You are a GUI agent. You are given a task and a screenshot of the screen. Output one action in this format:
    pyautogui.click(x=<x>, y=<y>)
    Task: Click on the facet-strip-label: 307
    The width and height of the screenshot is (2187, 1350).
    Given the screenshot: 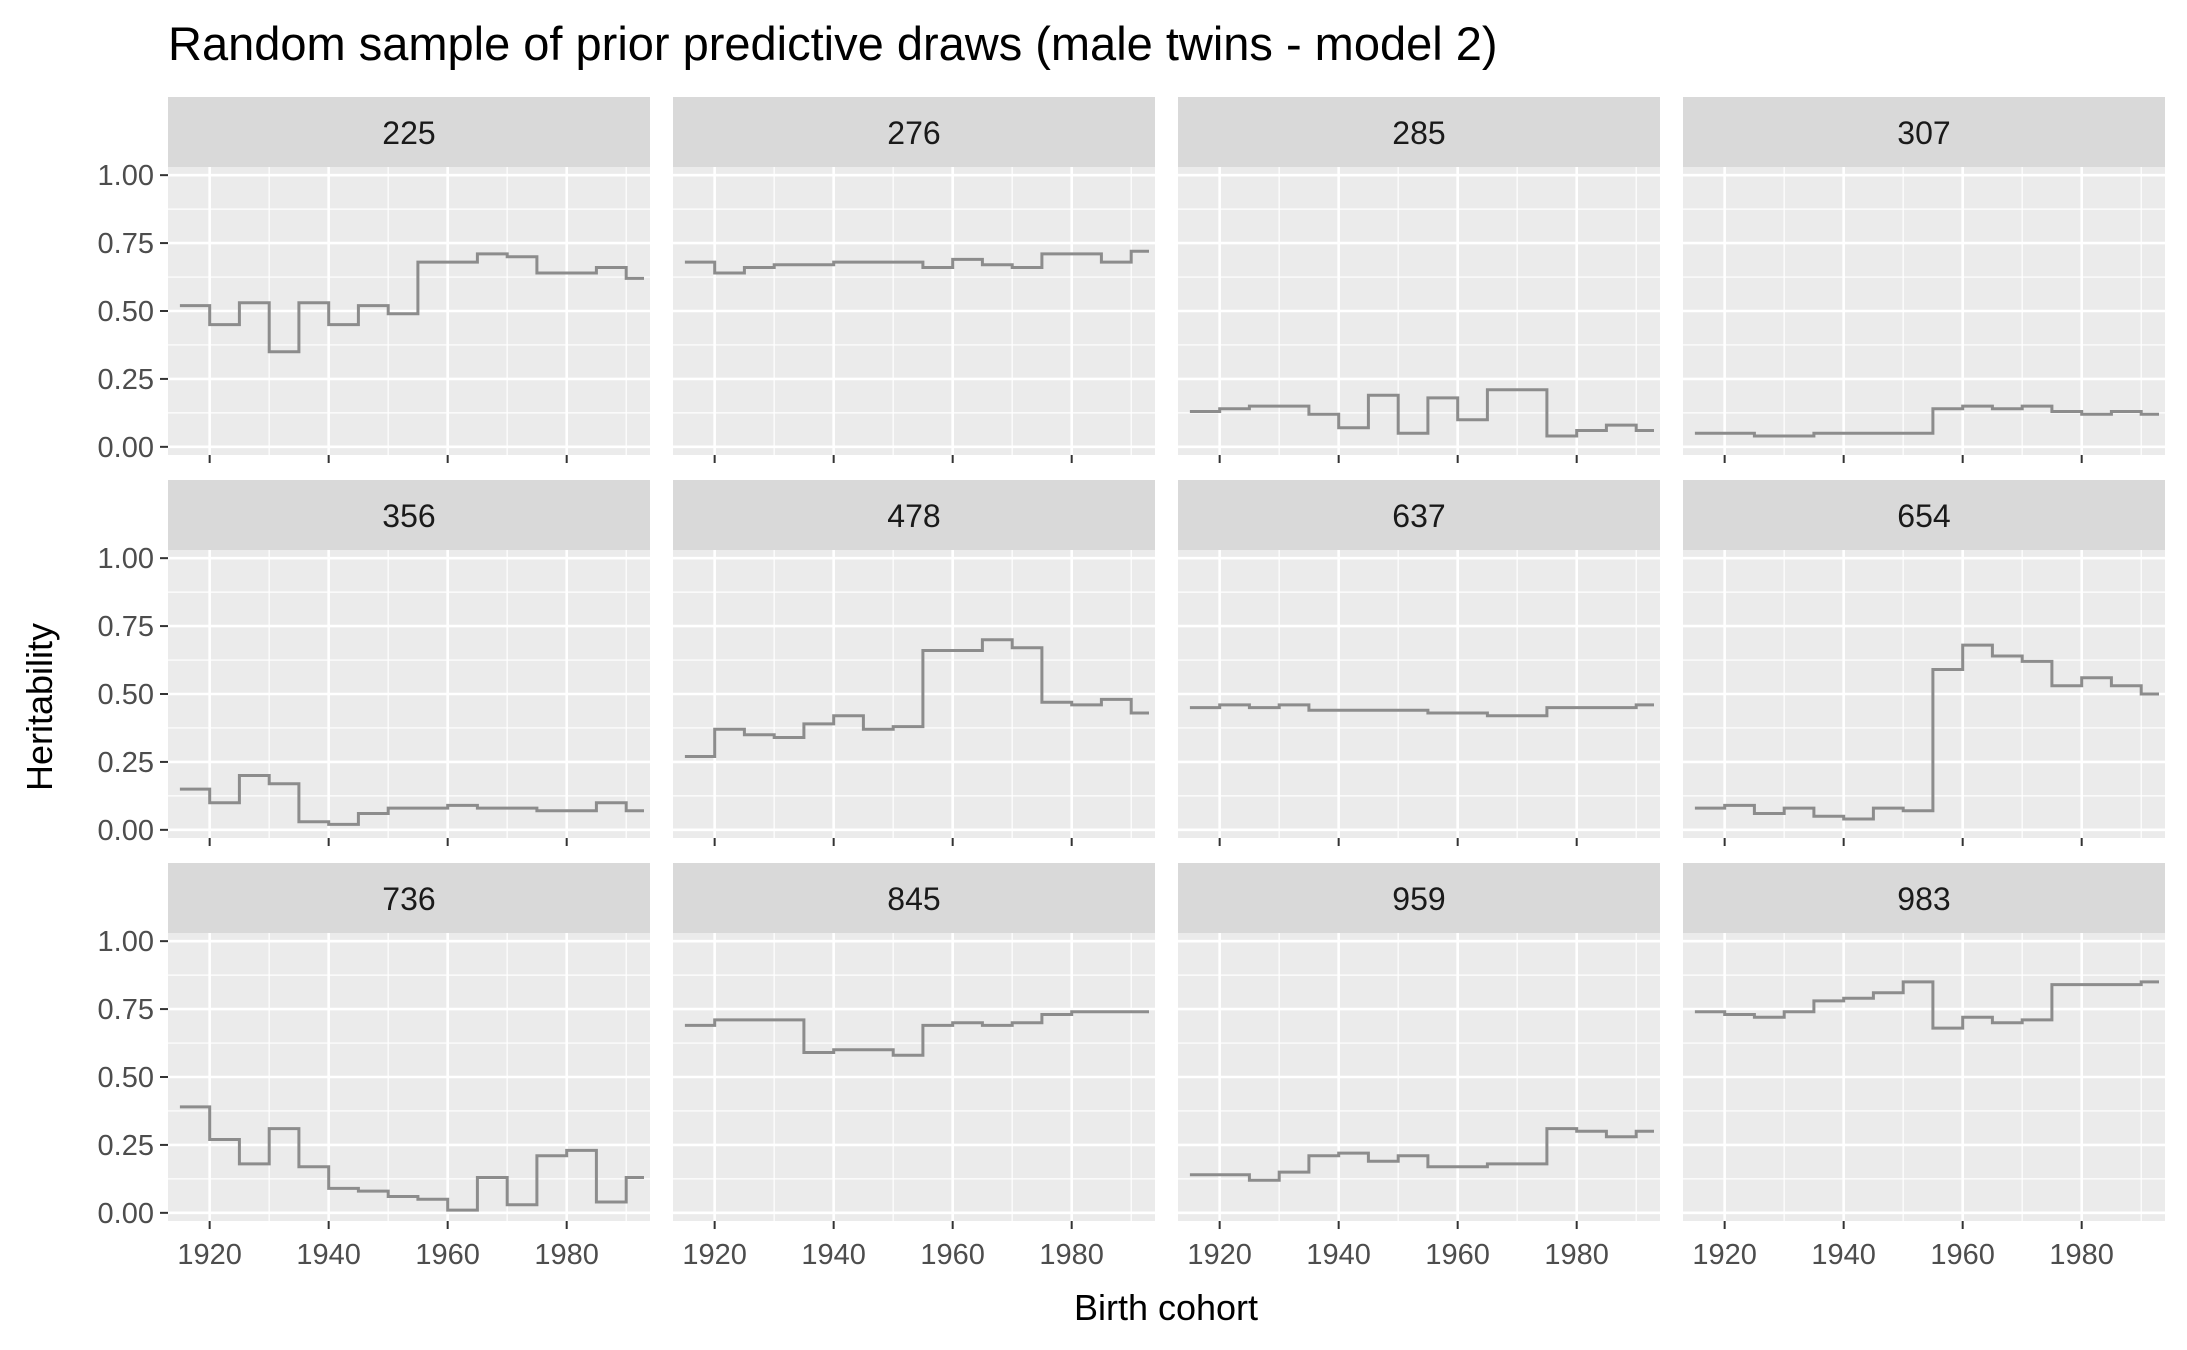 What is the action you would take?
    pyautogui.click(x=1923, y=133)
    